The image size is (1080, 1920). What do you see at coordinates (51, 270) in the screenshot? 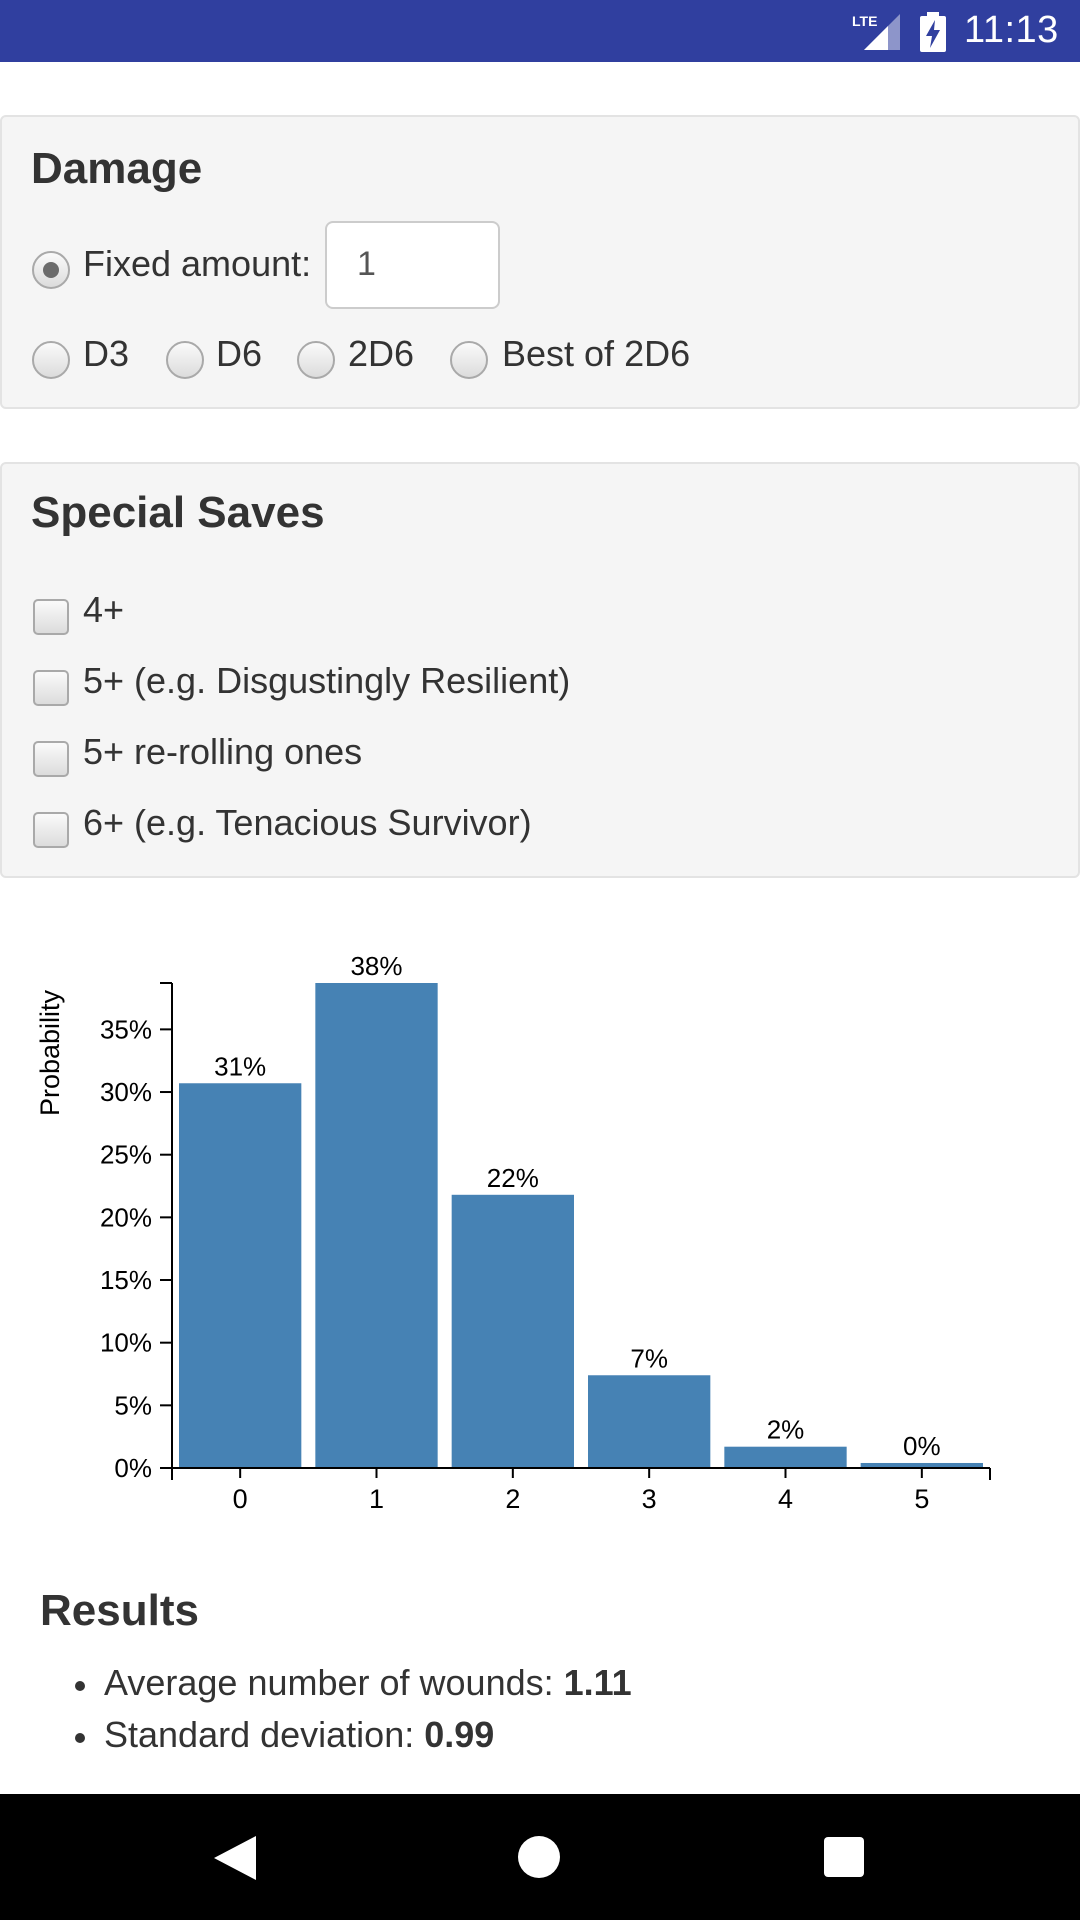
I see `radio-fixed-amount` at bounding box center [51, 270].